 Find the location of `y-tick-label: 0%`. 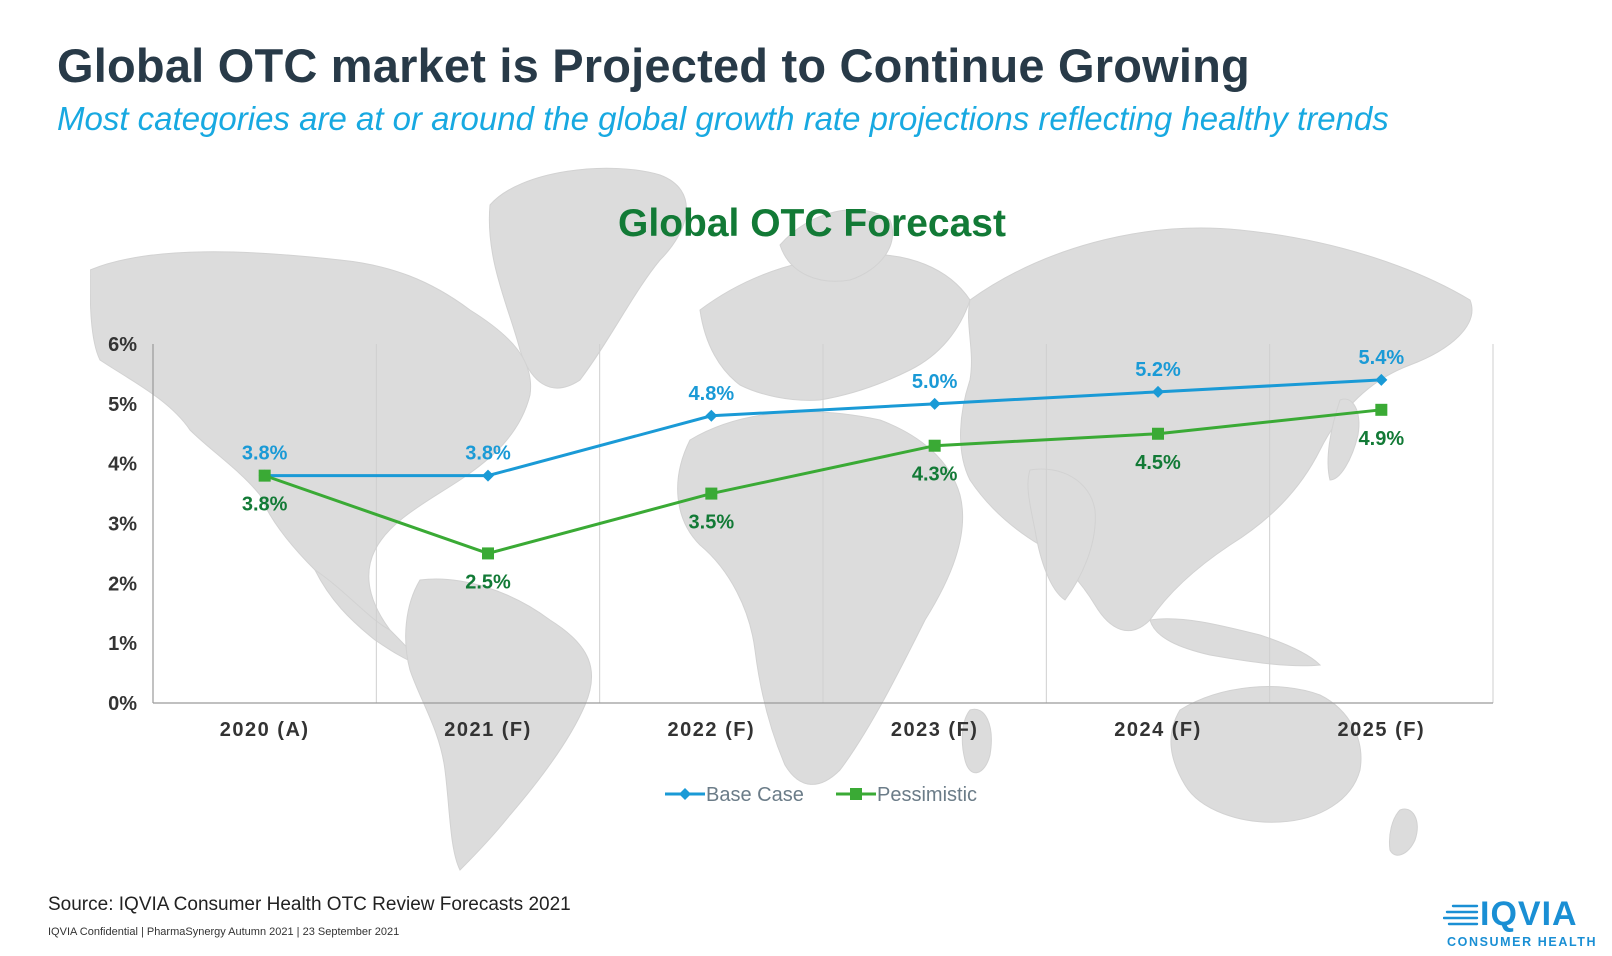

y-tick-label: 0% is located at coordinates (122, 704).